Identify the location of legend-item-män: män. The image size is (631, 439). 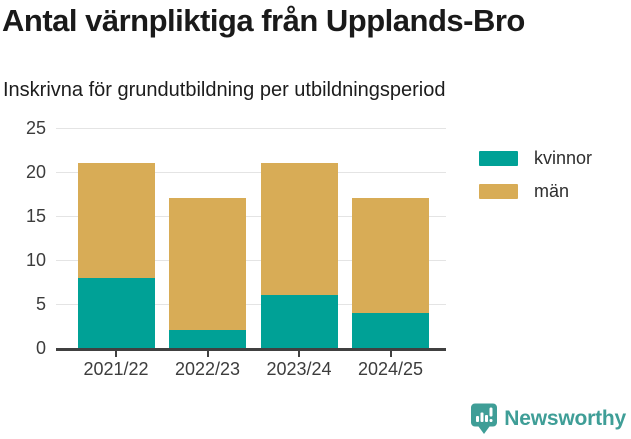
(535, 191).